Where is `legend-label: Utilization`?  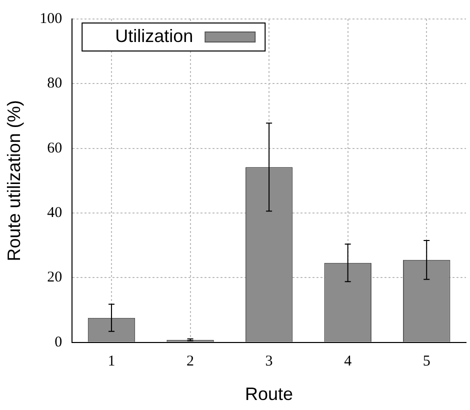 legend-label: Utilization is located at coordinates (154, 36).